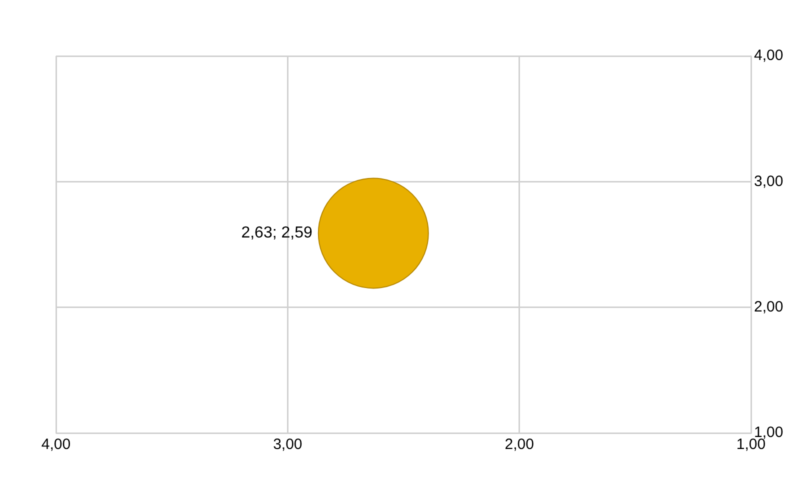 The height and width of the screenshot is (489, 807). Describe the element at coordinates (519, 445) in the screenshot. I see `x-tick-label: 2,00` at that location.